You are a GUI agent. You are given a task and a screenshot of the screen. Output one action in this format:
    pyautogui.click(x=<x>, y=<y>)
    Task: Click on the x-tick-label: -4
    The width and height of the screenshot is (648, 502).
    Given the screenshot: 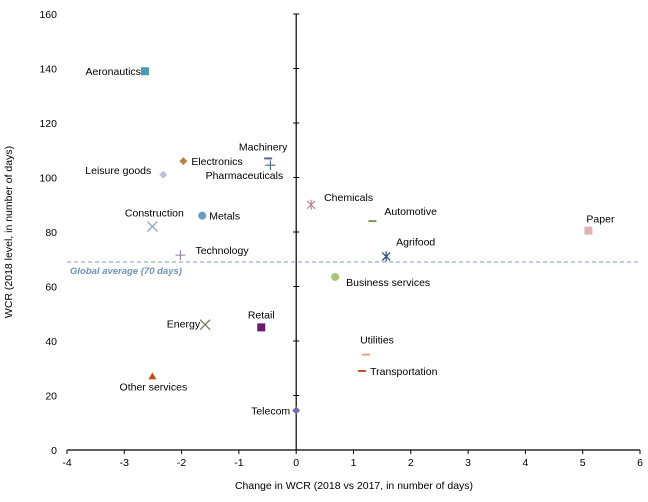 What is the action you would take?
    pyautogui.click(x=66, y=463)
    